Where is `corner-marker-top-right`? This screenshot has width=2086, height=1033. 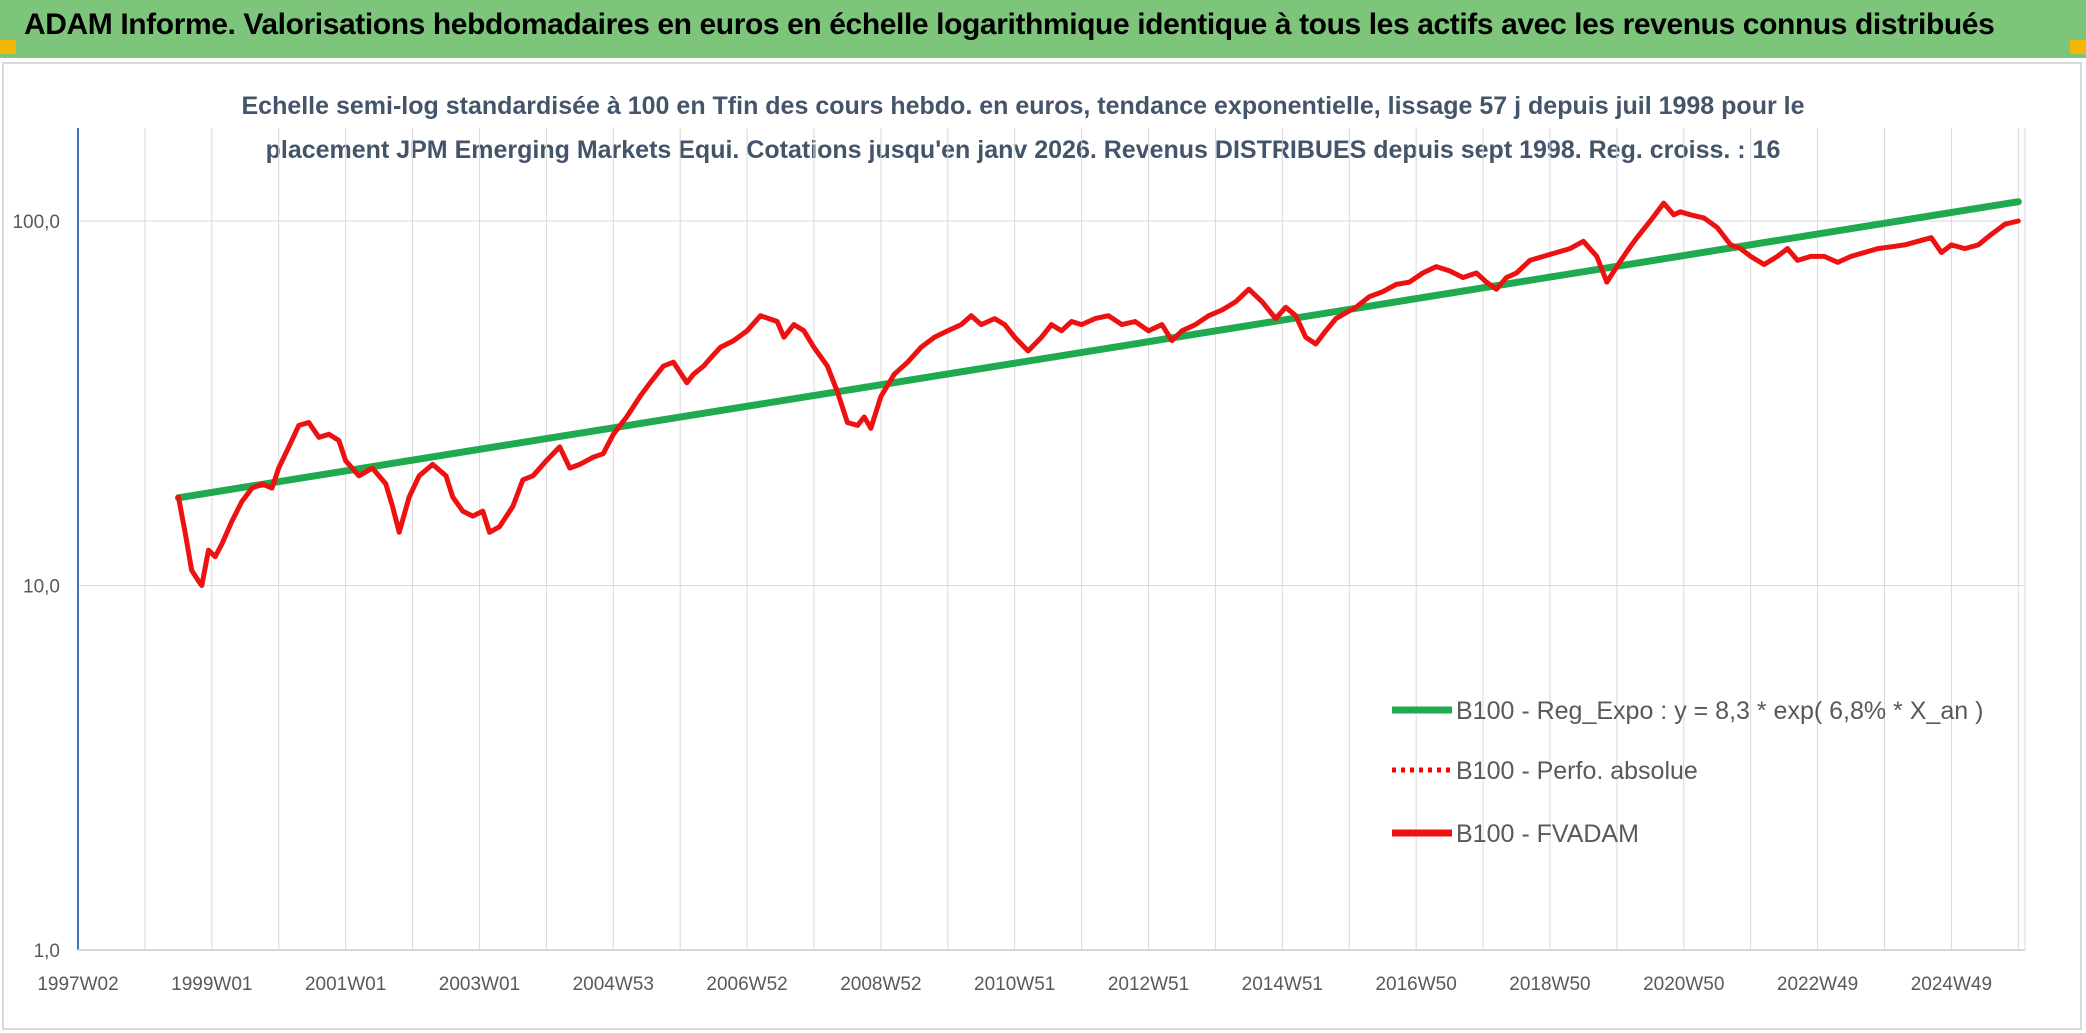 corner-marker-top-right is located at coordinates (2078, 47).